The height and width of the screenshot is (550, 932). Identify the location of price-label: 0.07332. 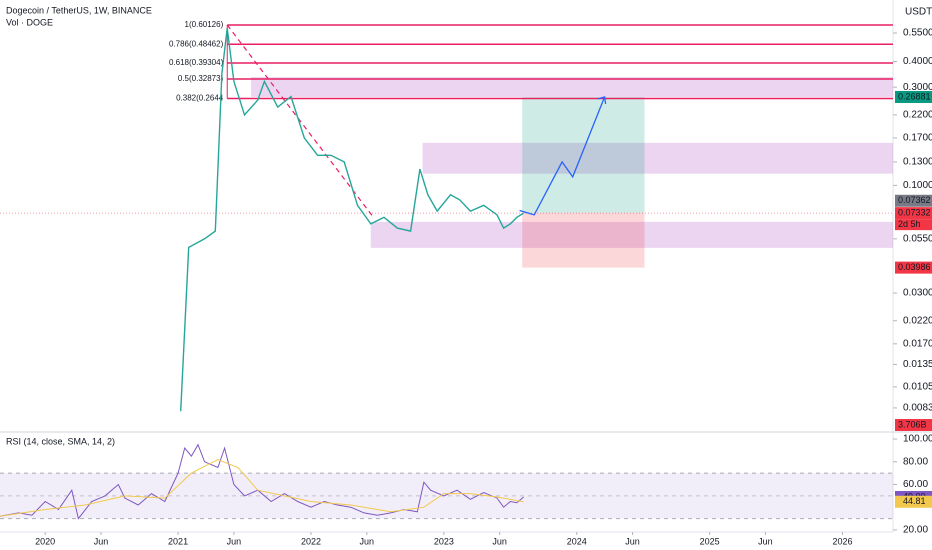
(914, 213).